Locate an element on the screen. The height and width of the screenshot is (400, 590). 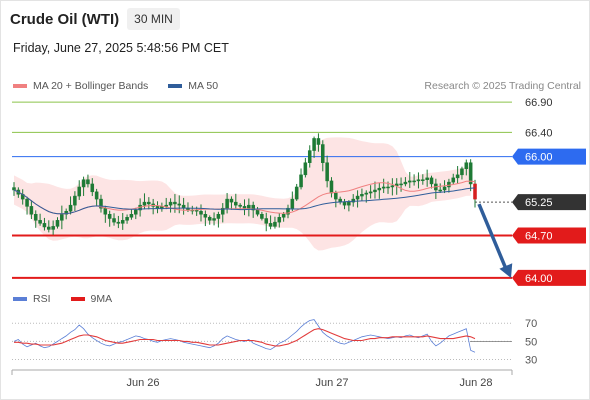
ma50-legend-label: MA 50 is located at coordinates (203, 86).